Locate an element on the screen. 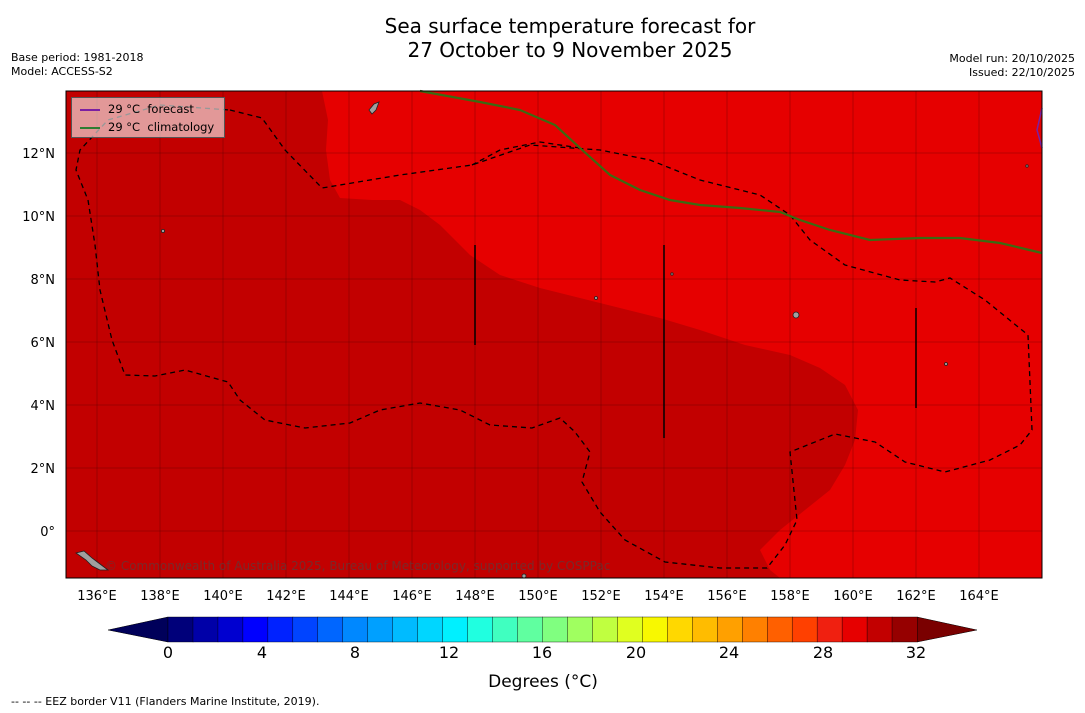 Image resolution: width=1085 pixels, height=713 pixels. colorbar-high-extend is located at coordinates (947, 629).